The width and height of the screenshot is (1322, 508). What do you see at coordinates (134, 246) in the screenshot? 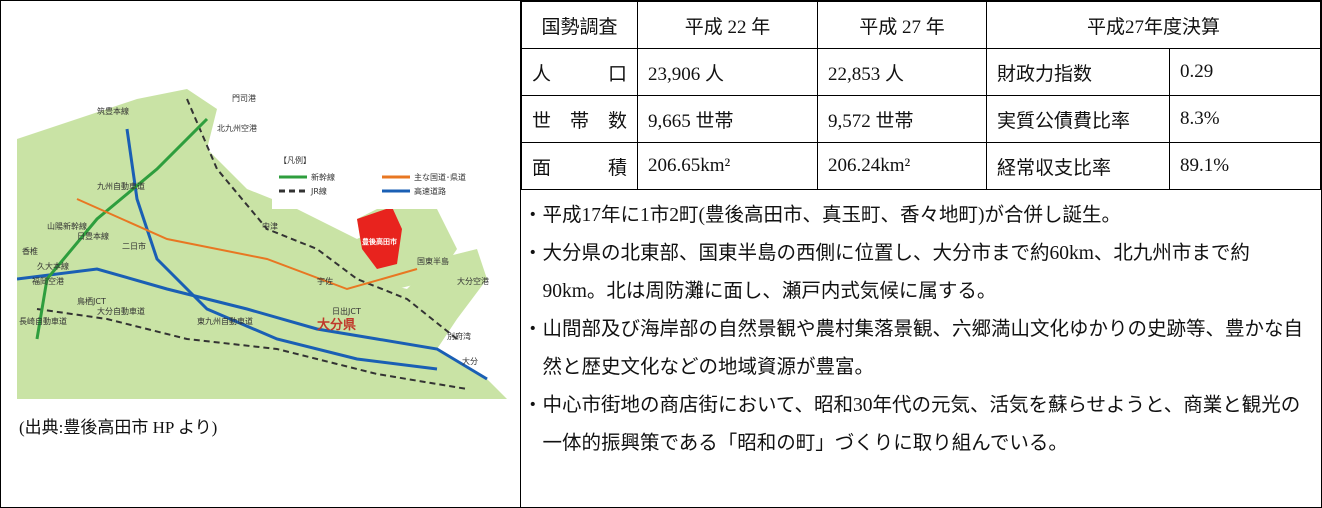
I see `map-label: 二日市` at bounding box center [134, 246].